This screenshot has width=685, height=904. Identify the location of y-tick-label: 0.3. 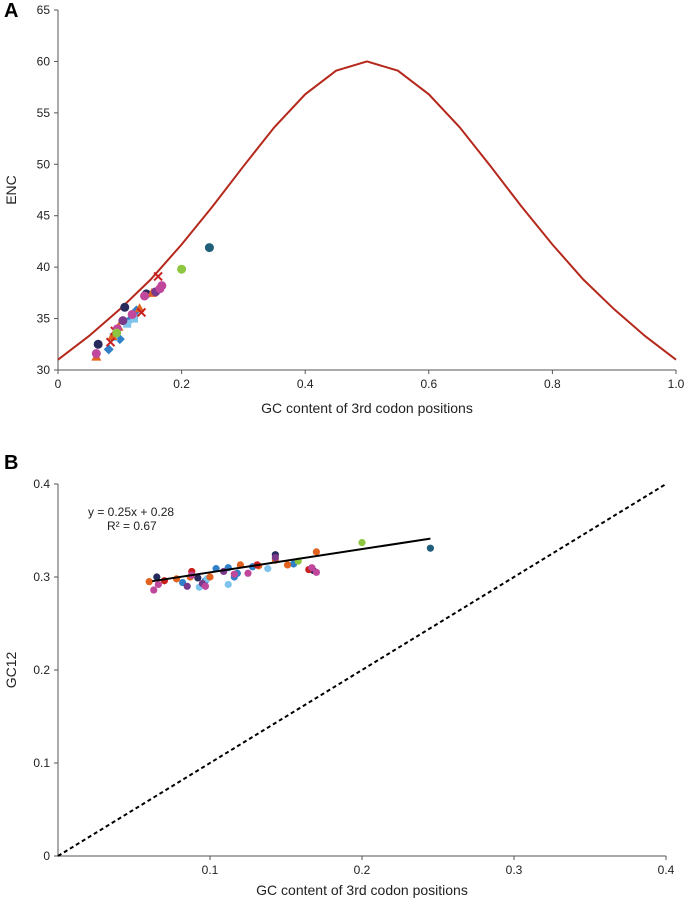
(41, 577).